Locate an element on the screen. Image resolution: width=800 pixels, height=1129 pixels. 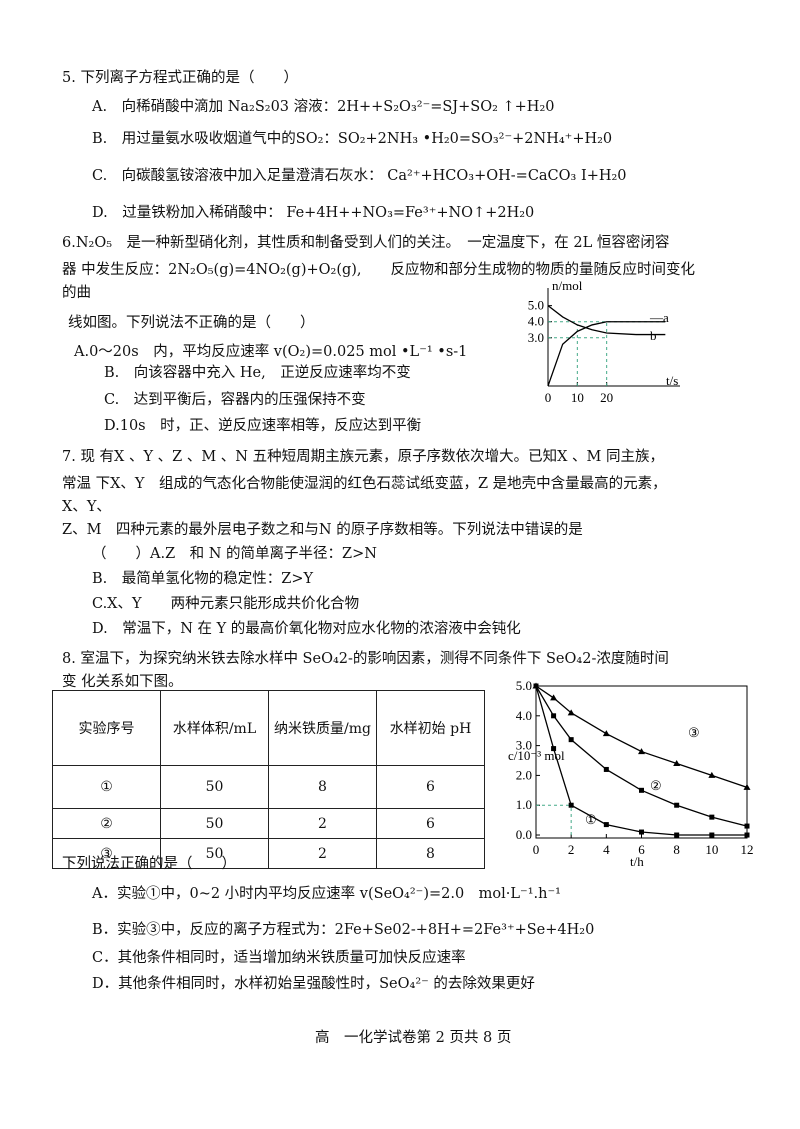
question: Z、M 四种元素的最外层电子数之和与N 的原子序数相等。下列说法中错误的是 is located at coordinates (322, 530).